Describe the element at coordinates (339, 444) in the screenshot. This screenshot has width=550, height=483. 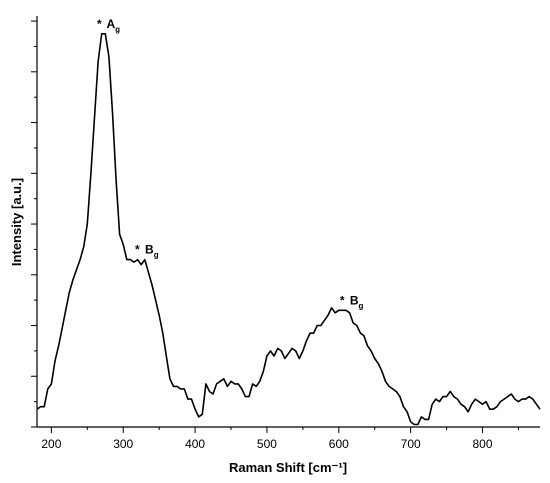
I see `x-tick-label: 600` at that location.